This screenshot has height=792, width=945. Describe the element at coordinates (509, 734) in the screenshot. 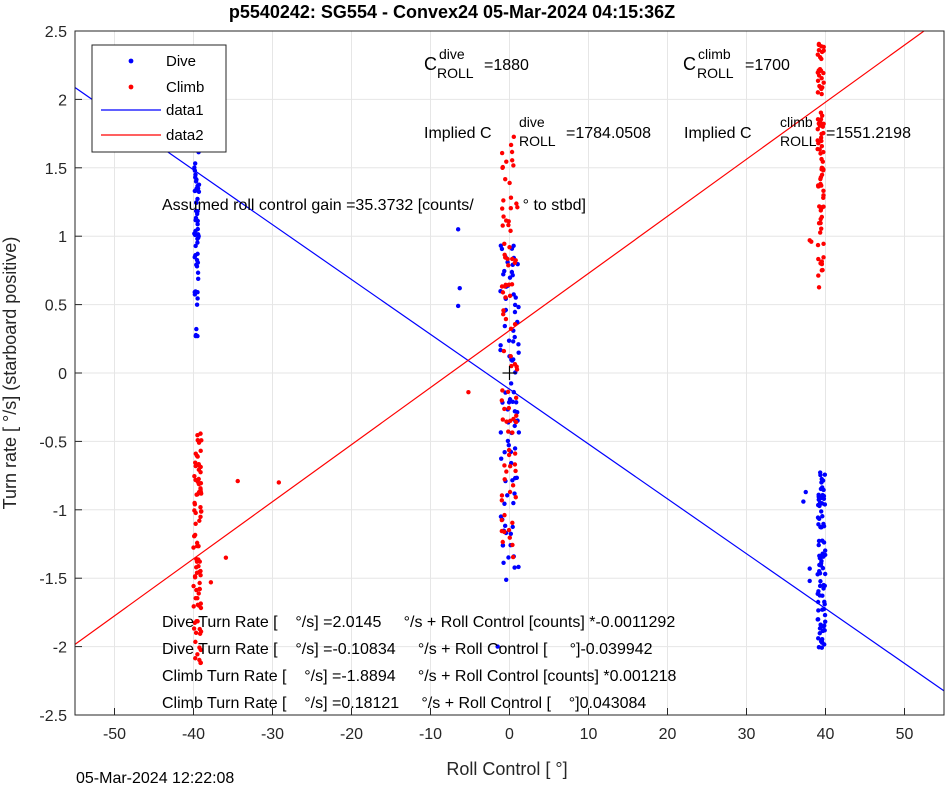

I see `x-tick-label: 0` at that location.